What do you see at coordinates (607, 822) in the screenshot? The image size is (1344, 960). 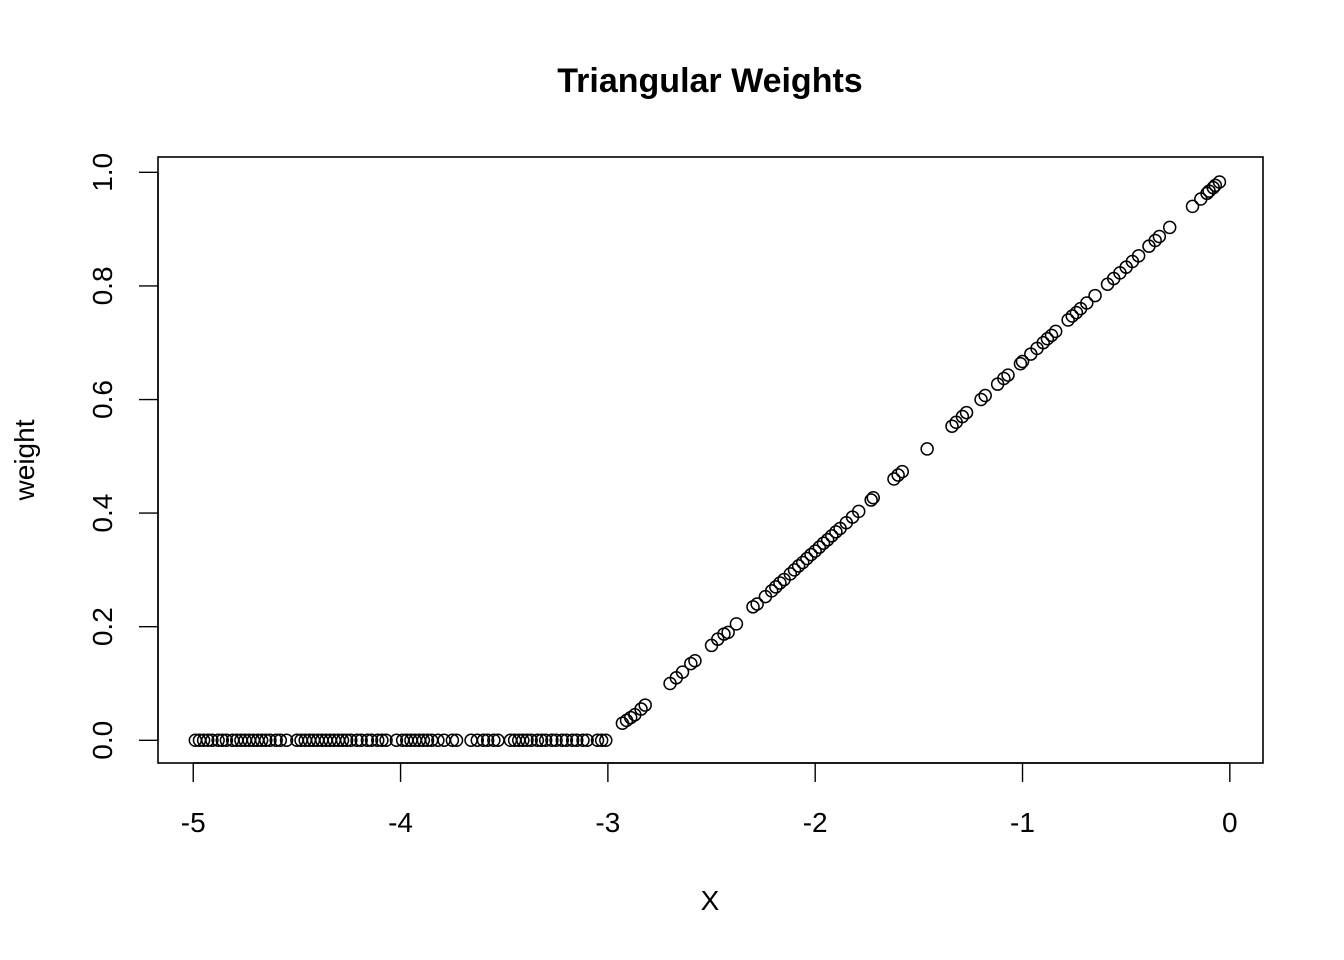 I see `x-tick-label: -3` at bounding box center [607, 822].